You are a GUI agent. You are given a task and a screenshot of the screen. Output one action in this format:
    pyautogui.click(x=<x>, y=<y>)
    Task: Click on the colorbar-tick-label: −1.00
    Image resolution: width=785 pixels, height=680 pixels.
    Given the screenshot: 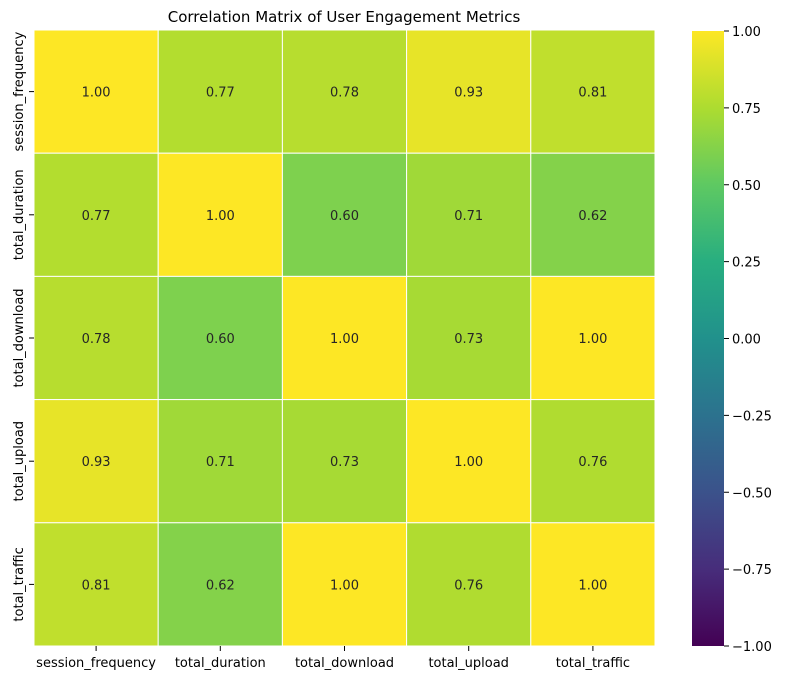 What is the action you would take?
    pyautogui.click(x=752, y=647)
    